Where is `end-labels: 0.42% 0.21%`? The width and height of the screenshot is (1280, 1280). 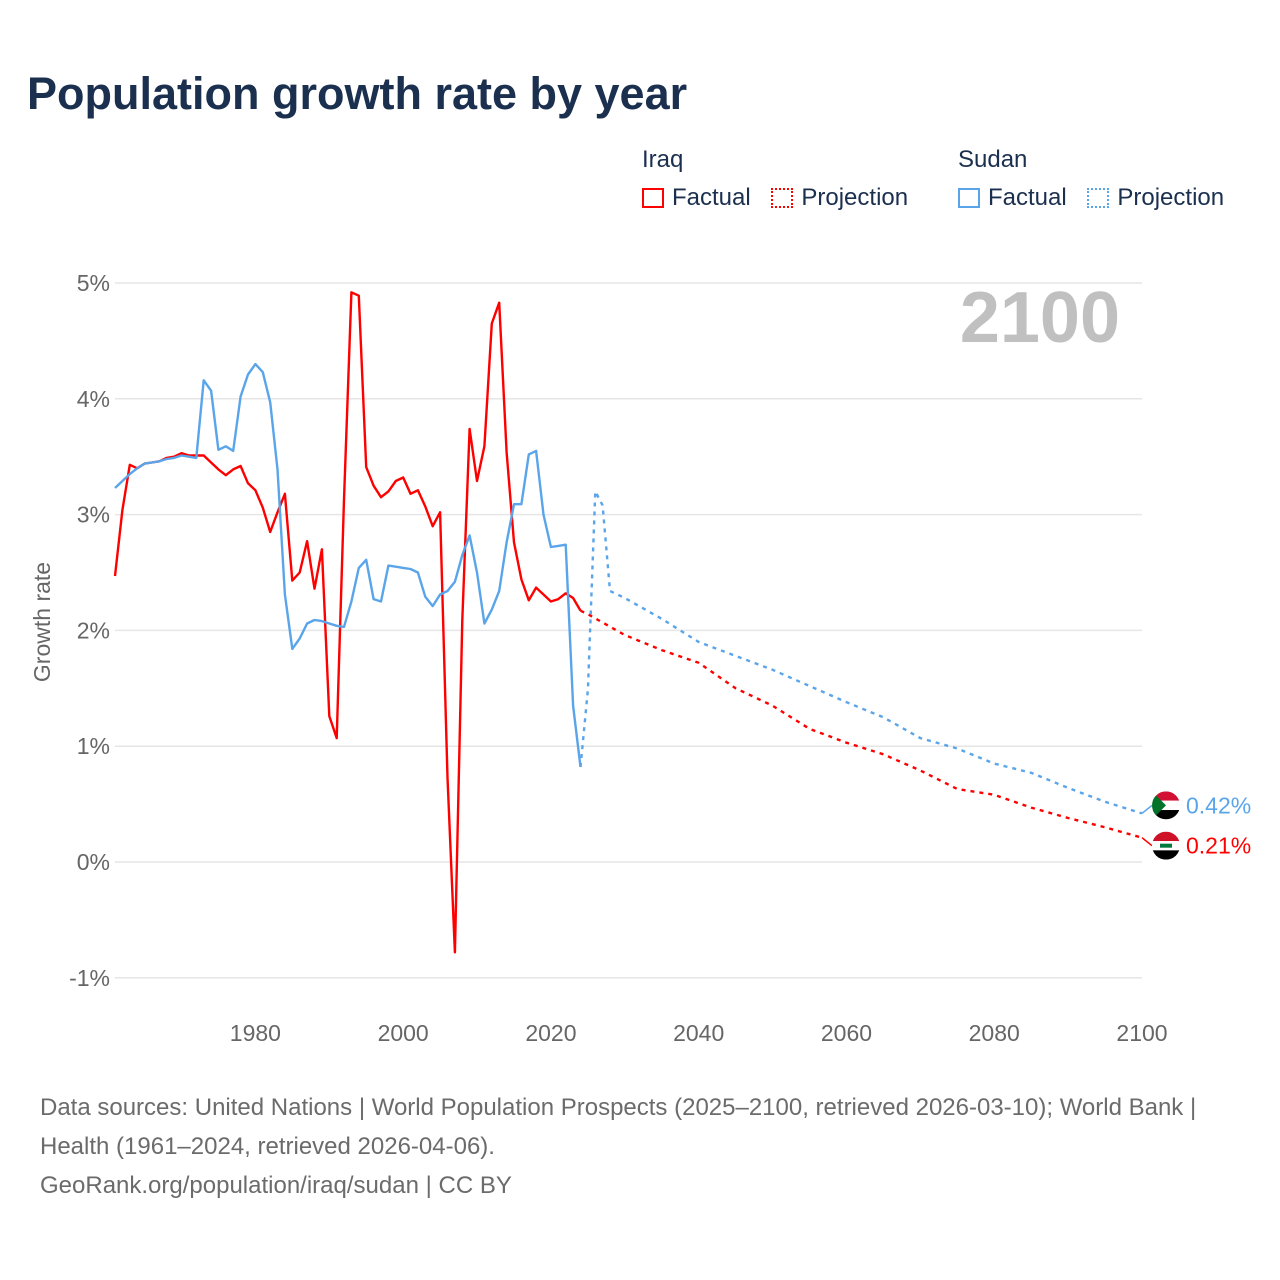 end-labels: 0.42% 0.21% is located at coordinates (1196, 825).